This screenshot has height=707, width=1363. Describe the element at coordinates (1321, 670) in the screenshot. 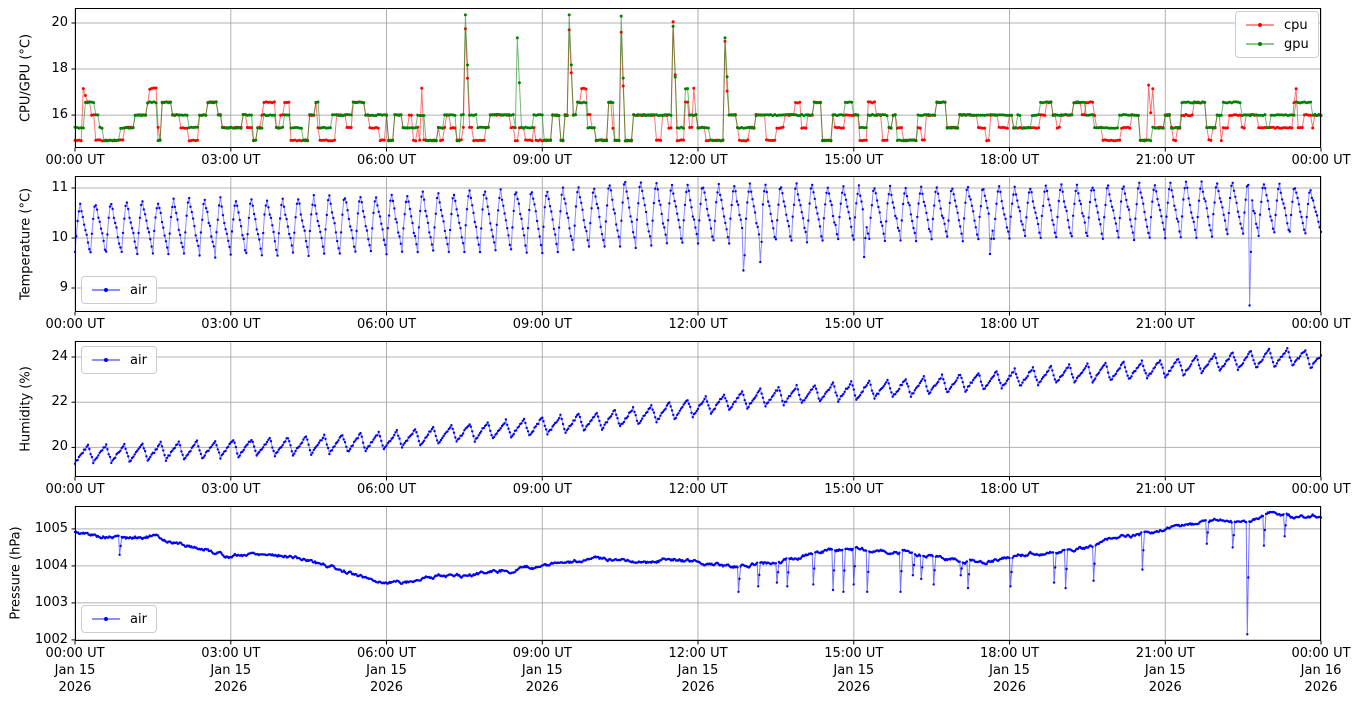

I see `x-date-label: Jan 16` at that location.